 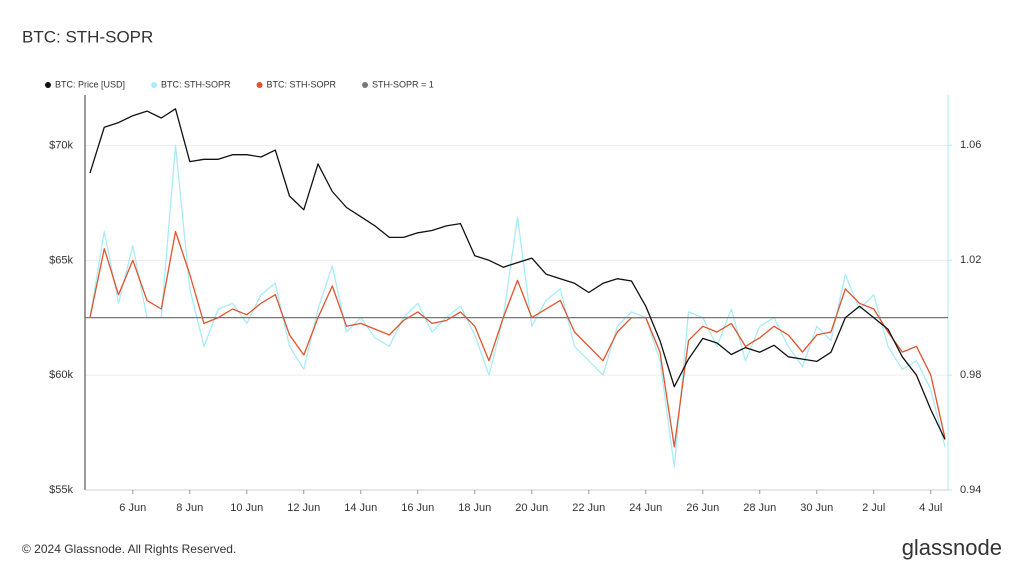 I want to click on legend-label: STH-SOPR = 1, so click(x=403, y=84).